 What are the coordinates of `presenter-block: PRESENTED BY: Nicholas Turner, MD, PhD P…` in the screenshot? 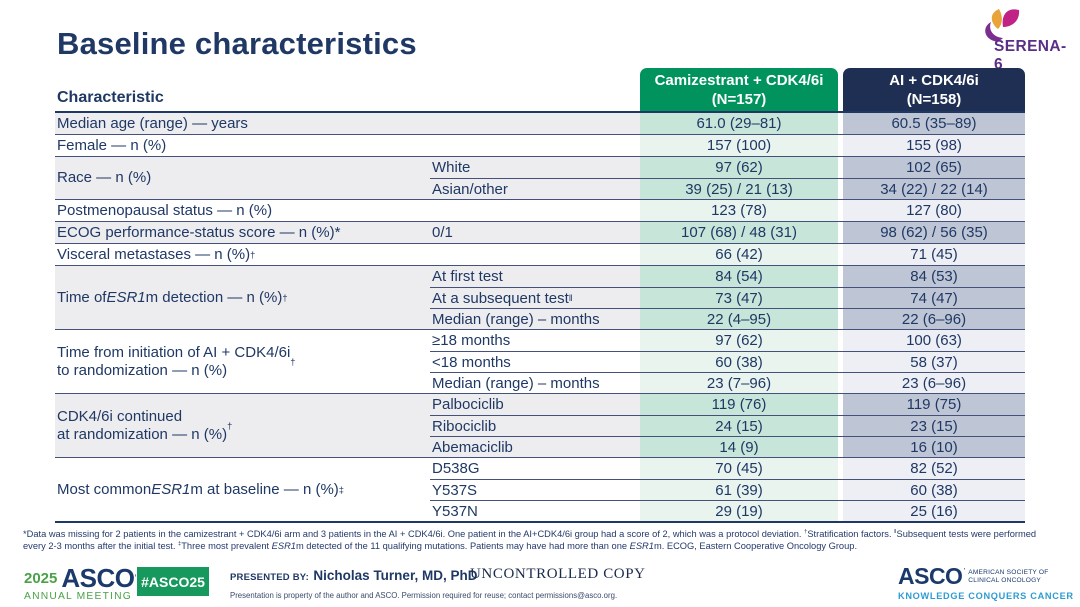 It's located at (424, 583).